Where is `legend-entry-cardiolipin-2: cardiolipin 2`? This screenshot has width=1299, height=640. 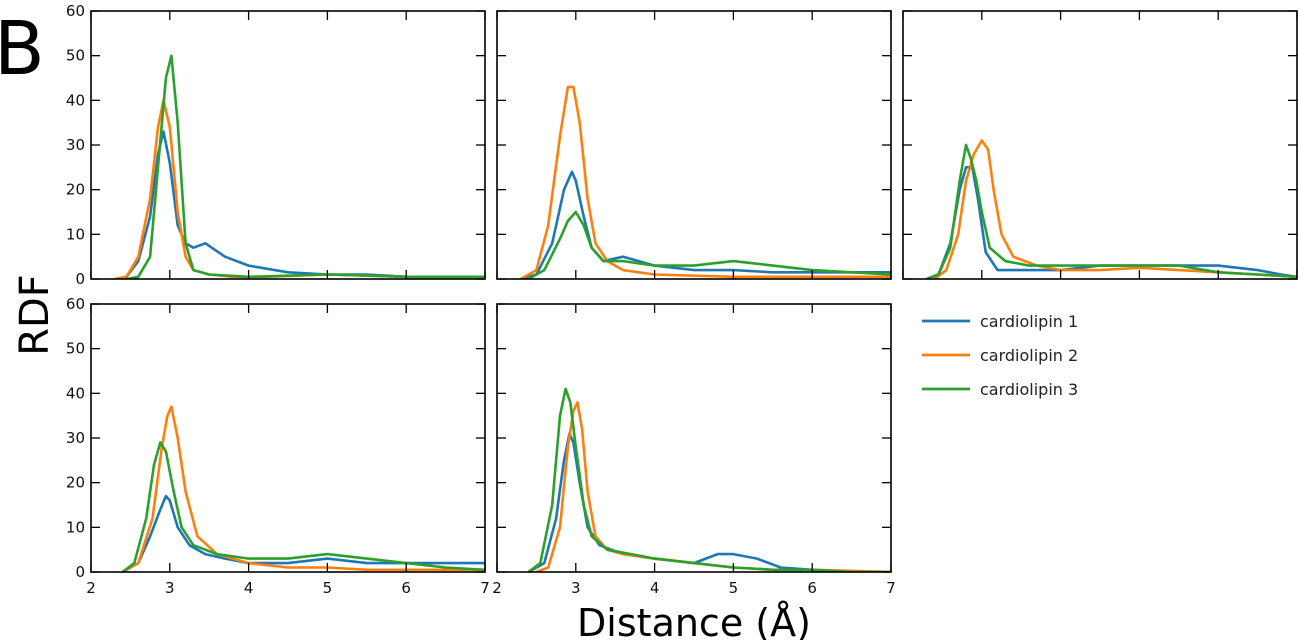 legend-entry-cardiolipin-2: cardiolipin 2 is located at coordinates (1000, 355).